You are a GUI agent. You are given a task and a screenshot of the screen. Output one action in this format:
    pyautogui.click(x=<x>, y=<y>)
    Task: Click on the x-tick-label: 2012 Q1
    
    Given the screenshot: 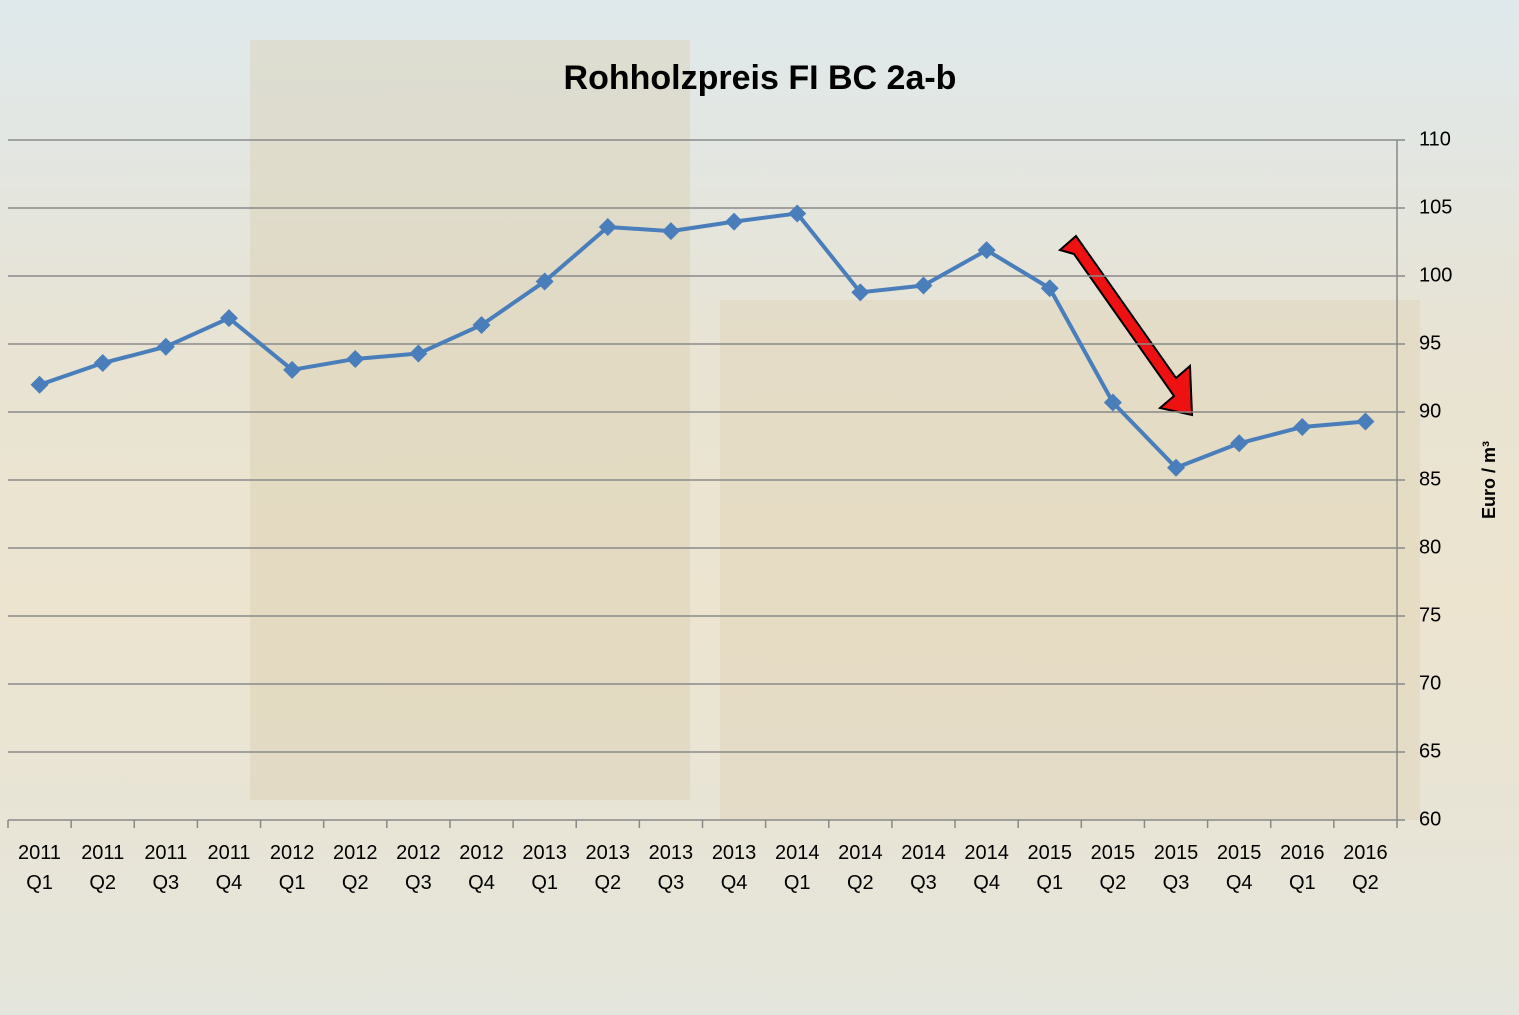 What is the action you would take?
    pyautogui.click(x=292, y=868)
    